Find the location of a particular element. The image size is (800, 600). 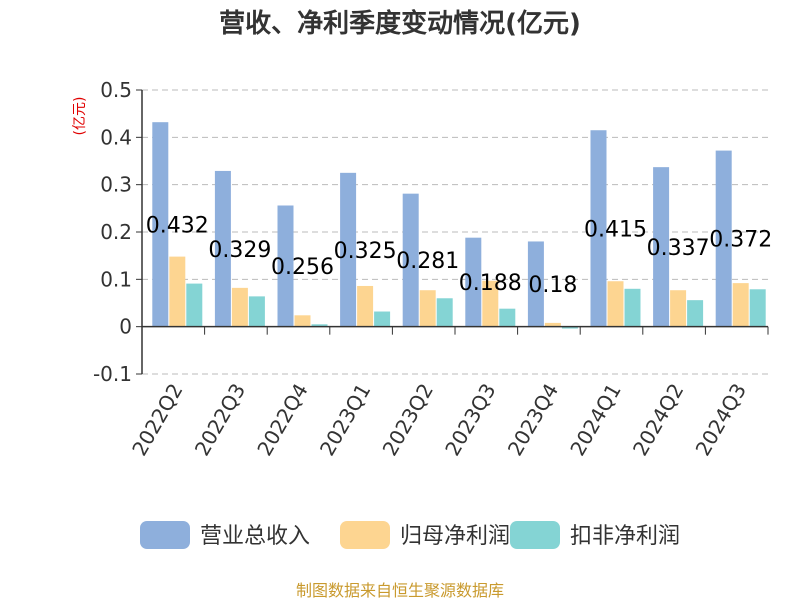

legend-label: 扣非净利润 is located at coordinates (625, 536).